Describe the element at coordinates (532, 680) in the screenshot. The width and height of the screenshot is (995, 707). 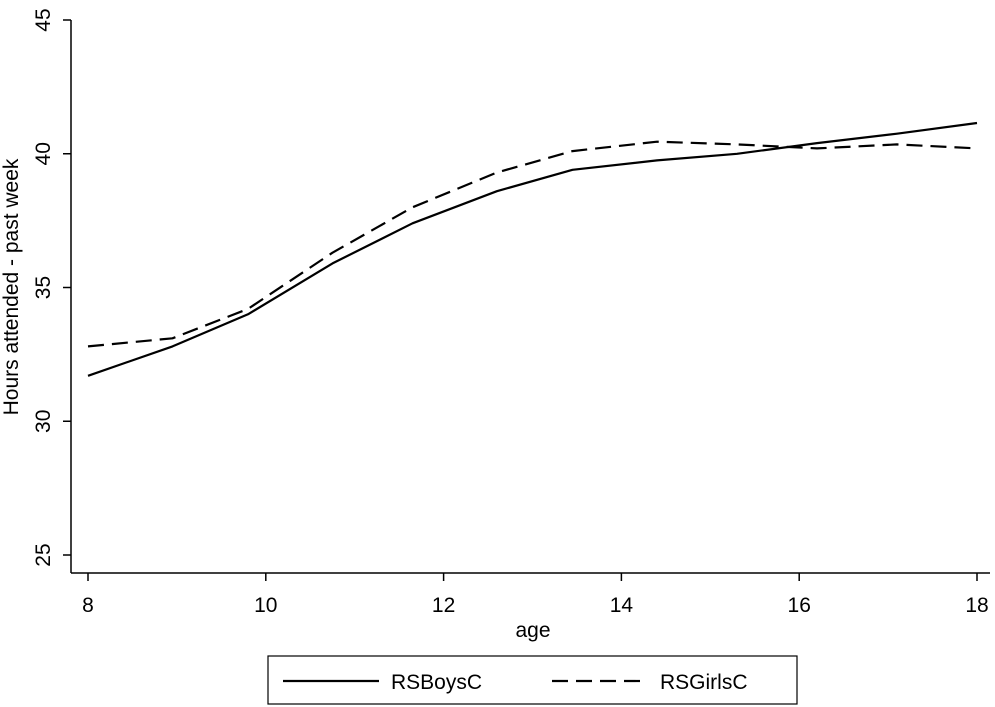
I see `legend: RSBoysC RSGirlsC` at that location.